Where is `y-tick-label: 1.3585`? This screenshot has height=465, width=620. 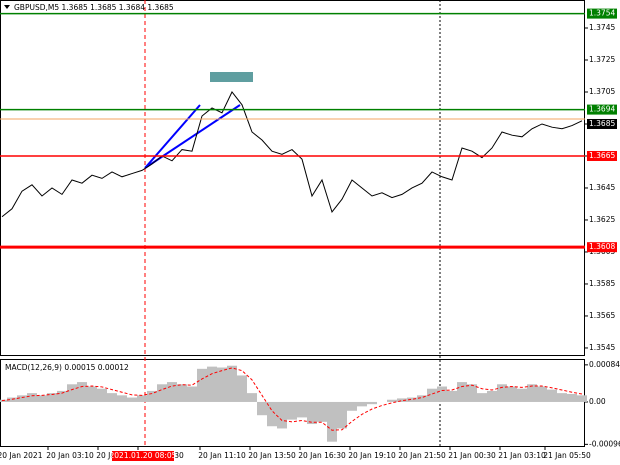 y-tick-label: 1.3585 is located at coordinates (602, 283).